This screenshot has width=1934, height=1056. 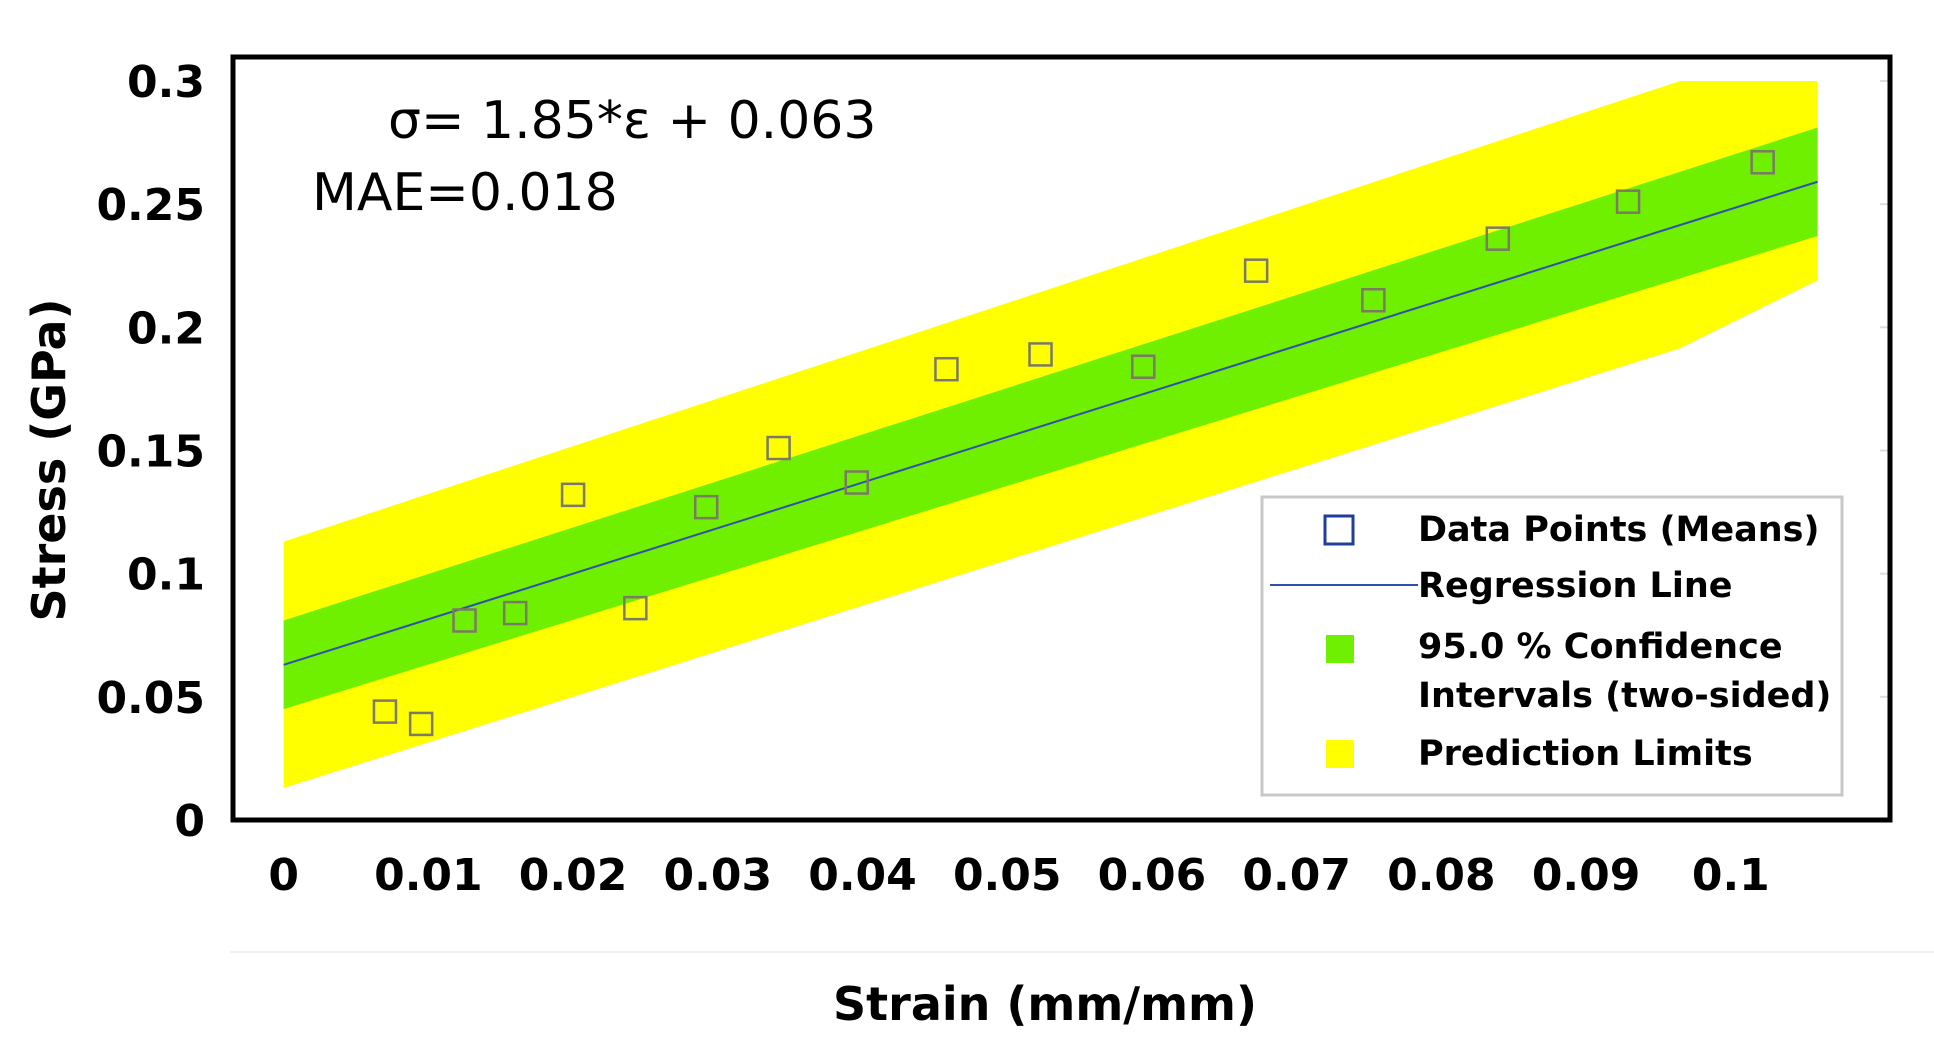 I want to click on regression-equation: σ= 1.85*ε + 0.063, so click(x=632, y=121).